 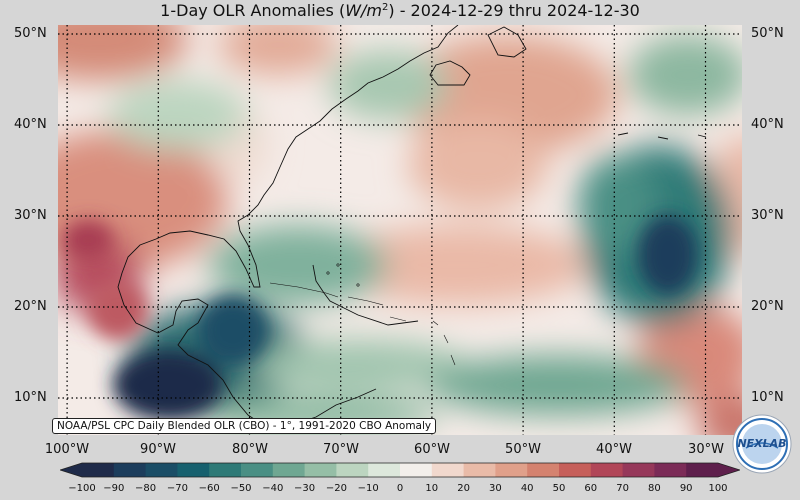 What do you see at coordinates (432, 488) in the screenshot?
I see `colorbar-tick-label: 10` at bounding box center [432, 488].